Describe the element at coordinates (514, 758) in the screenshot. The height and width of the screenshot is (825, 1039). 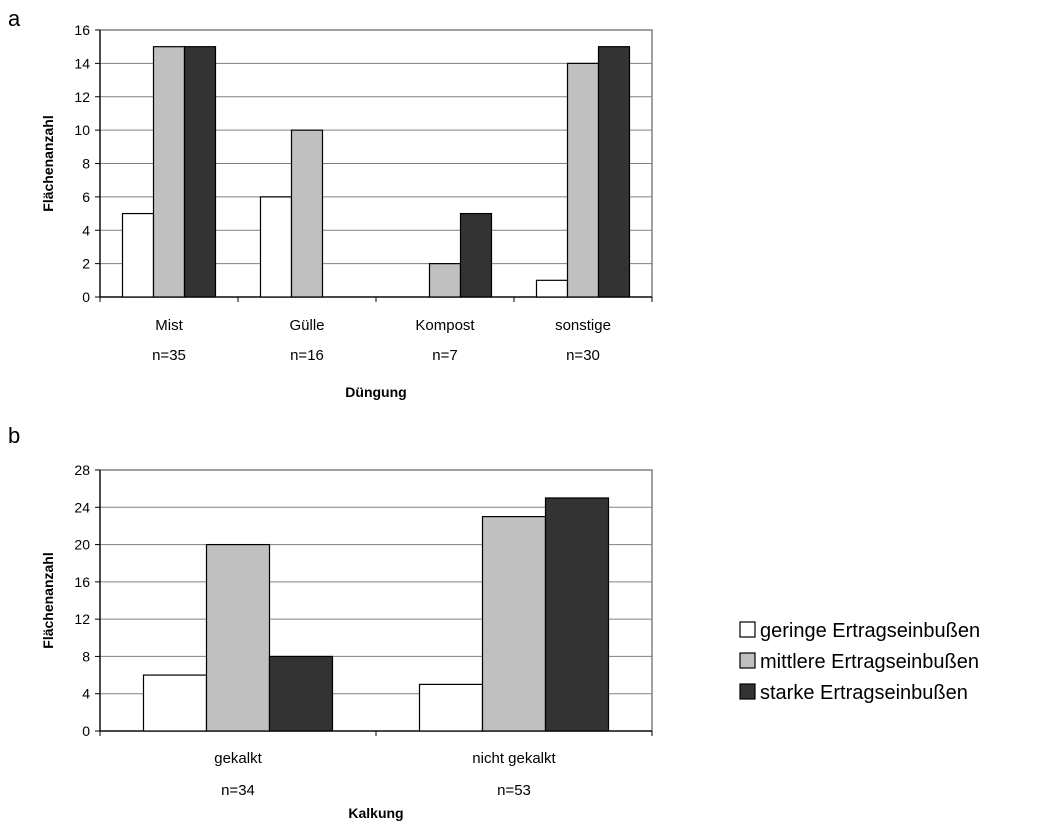
I see `x-category-label: nicht gekalkt` at that location.